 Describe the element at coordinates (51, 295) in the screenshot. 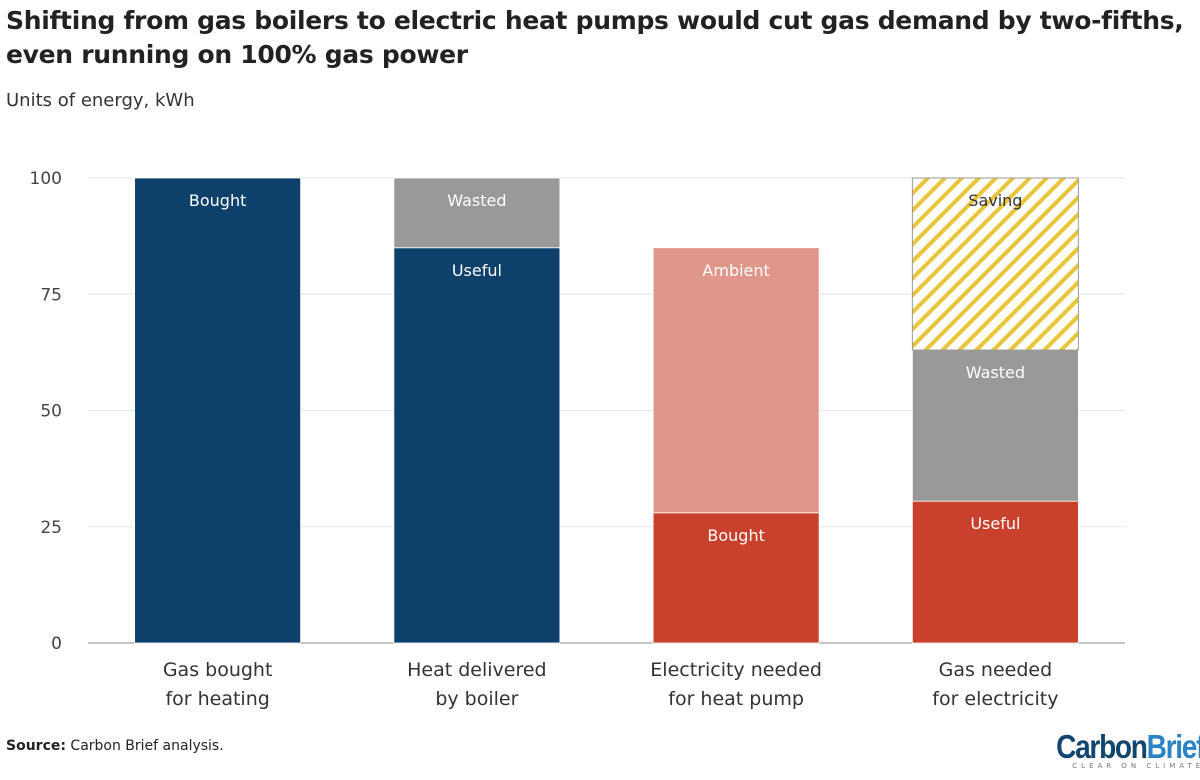

I see `y-tick-label: 75` at that location.